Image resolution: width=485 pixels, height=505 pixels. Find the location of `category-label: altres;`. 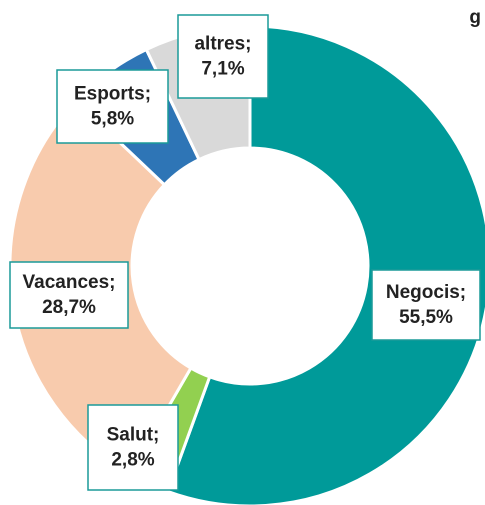

category-label: altres; is located at coordinates (222, 44).